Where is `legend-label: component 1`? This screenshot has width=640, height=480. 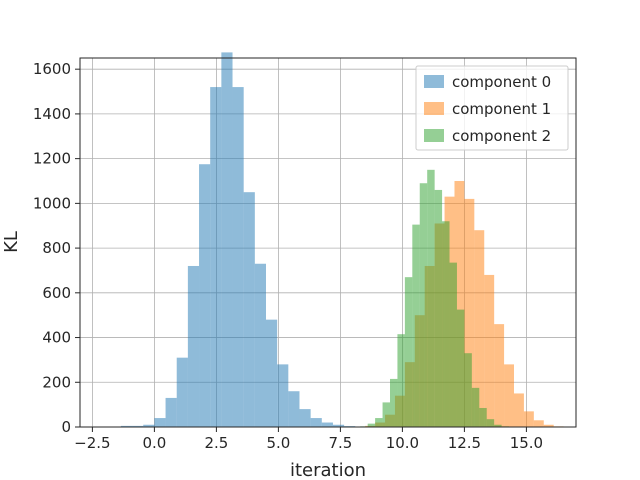 legend-label: component 1 is located at coordinates (501, 109).